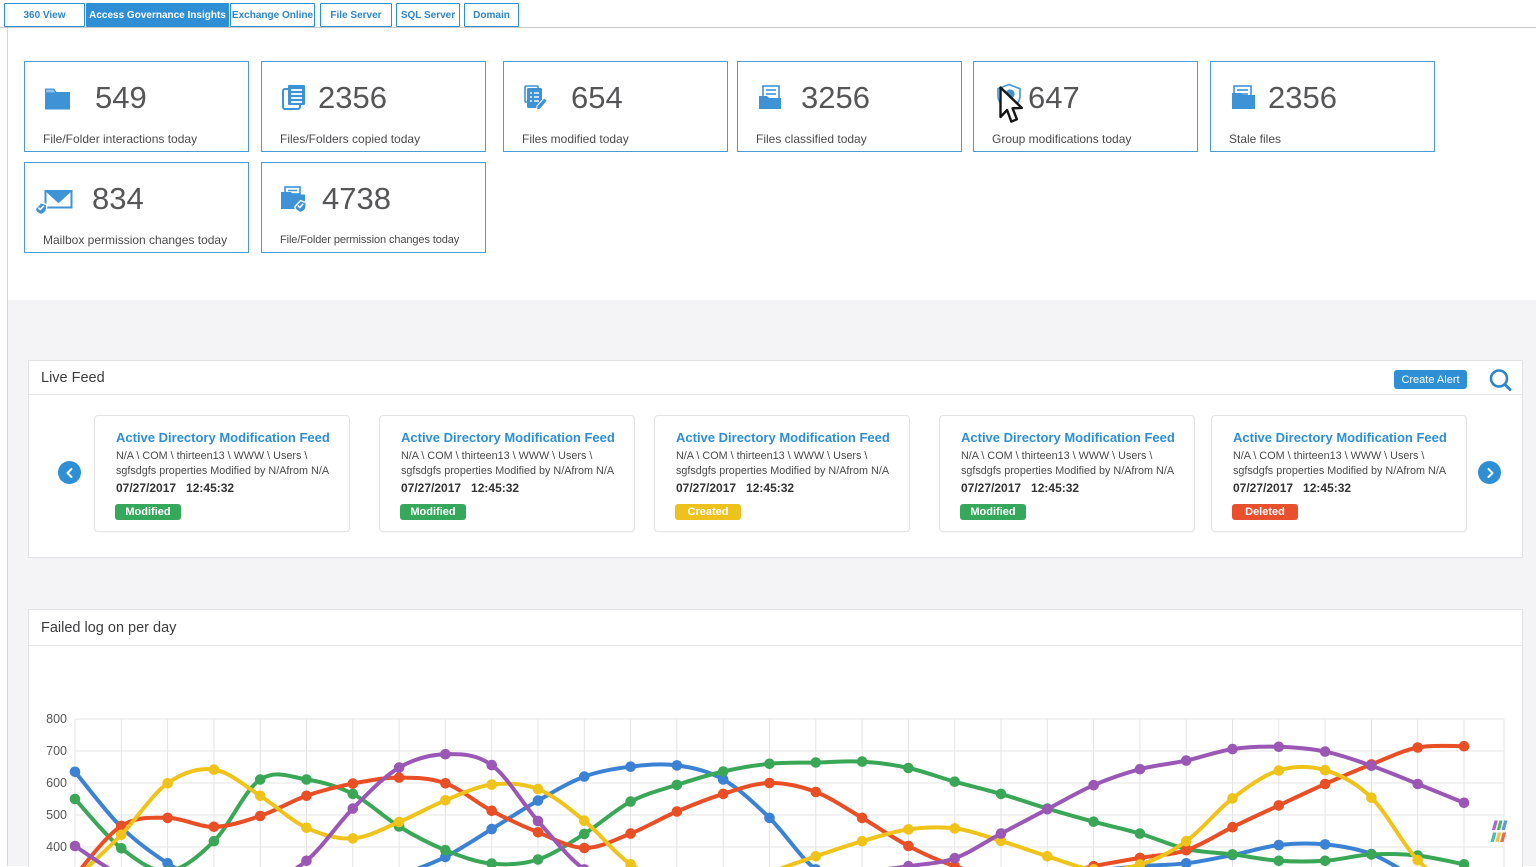 The image size is (1536, 867). I want to click on svg-text: 400, so click(56, 847).